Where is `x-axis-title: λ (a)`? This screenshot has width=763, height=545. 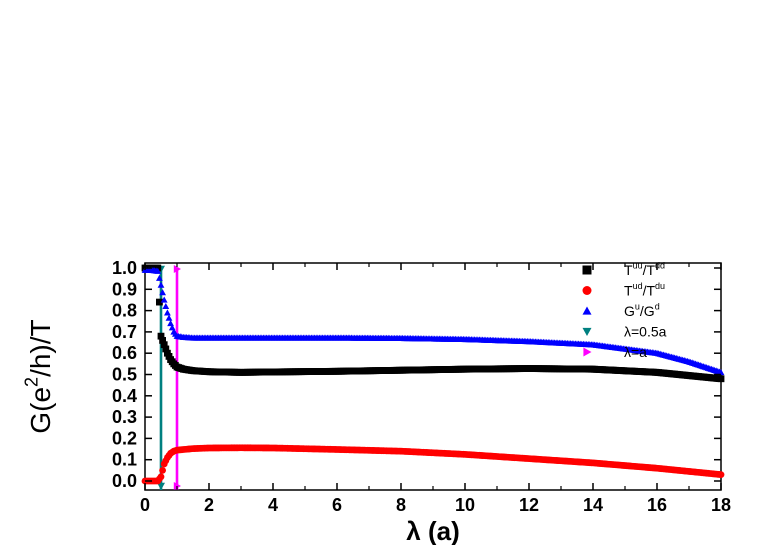 x-axis-title: λ (a) is located at coordinates (432, 530).